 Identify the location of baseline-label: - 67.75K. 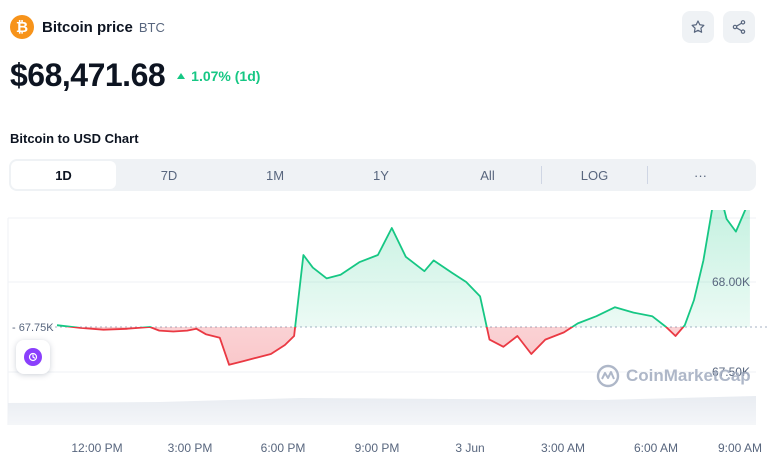
(33, 328).